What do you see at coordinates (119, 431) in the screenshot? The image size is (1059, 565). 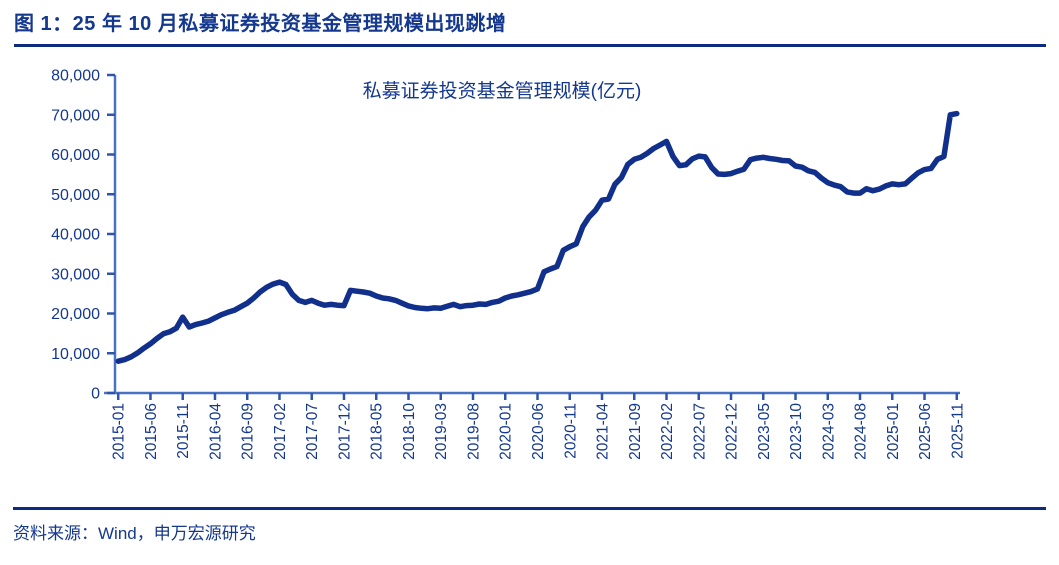 I see `x-tick-label: 2015-01` at bounding box center [119, 431].